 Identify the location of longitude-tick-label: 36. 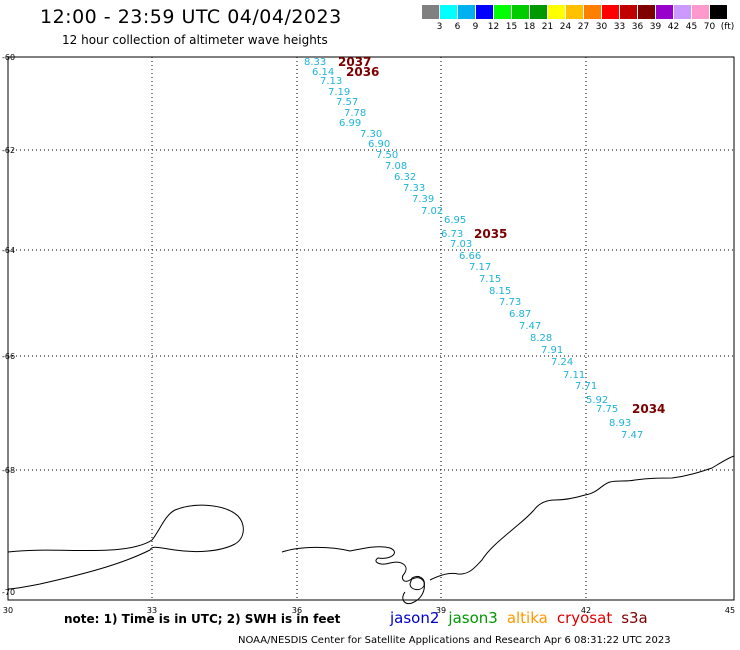
(297, 610).